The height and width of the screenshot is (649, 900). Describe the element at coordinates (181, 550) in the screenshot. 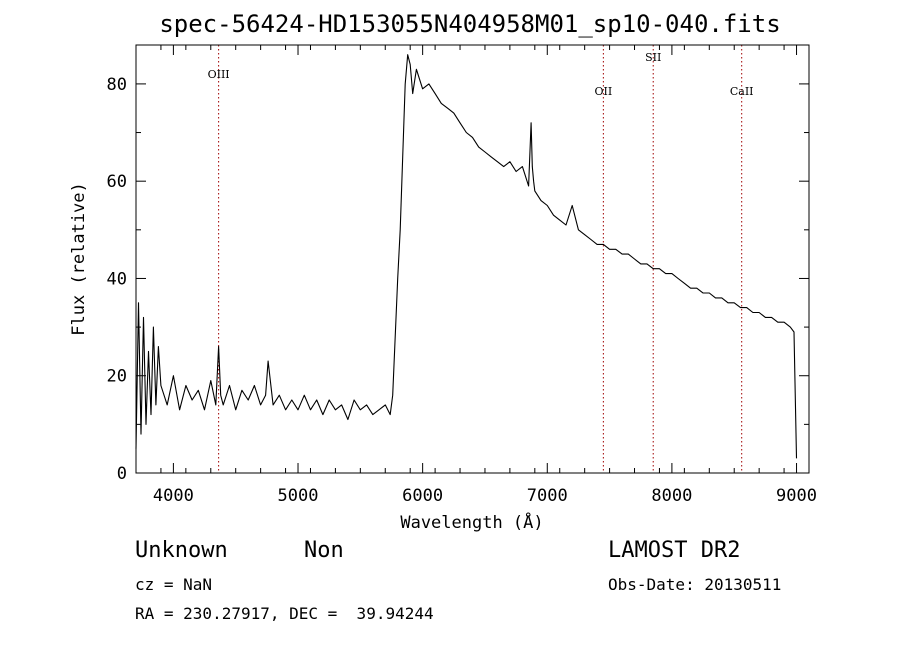

I see `object-type: Unknown` at that location.